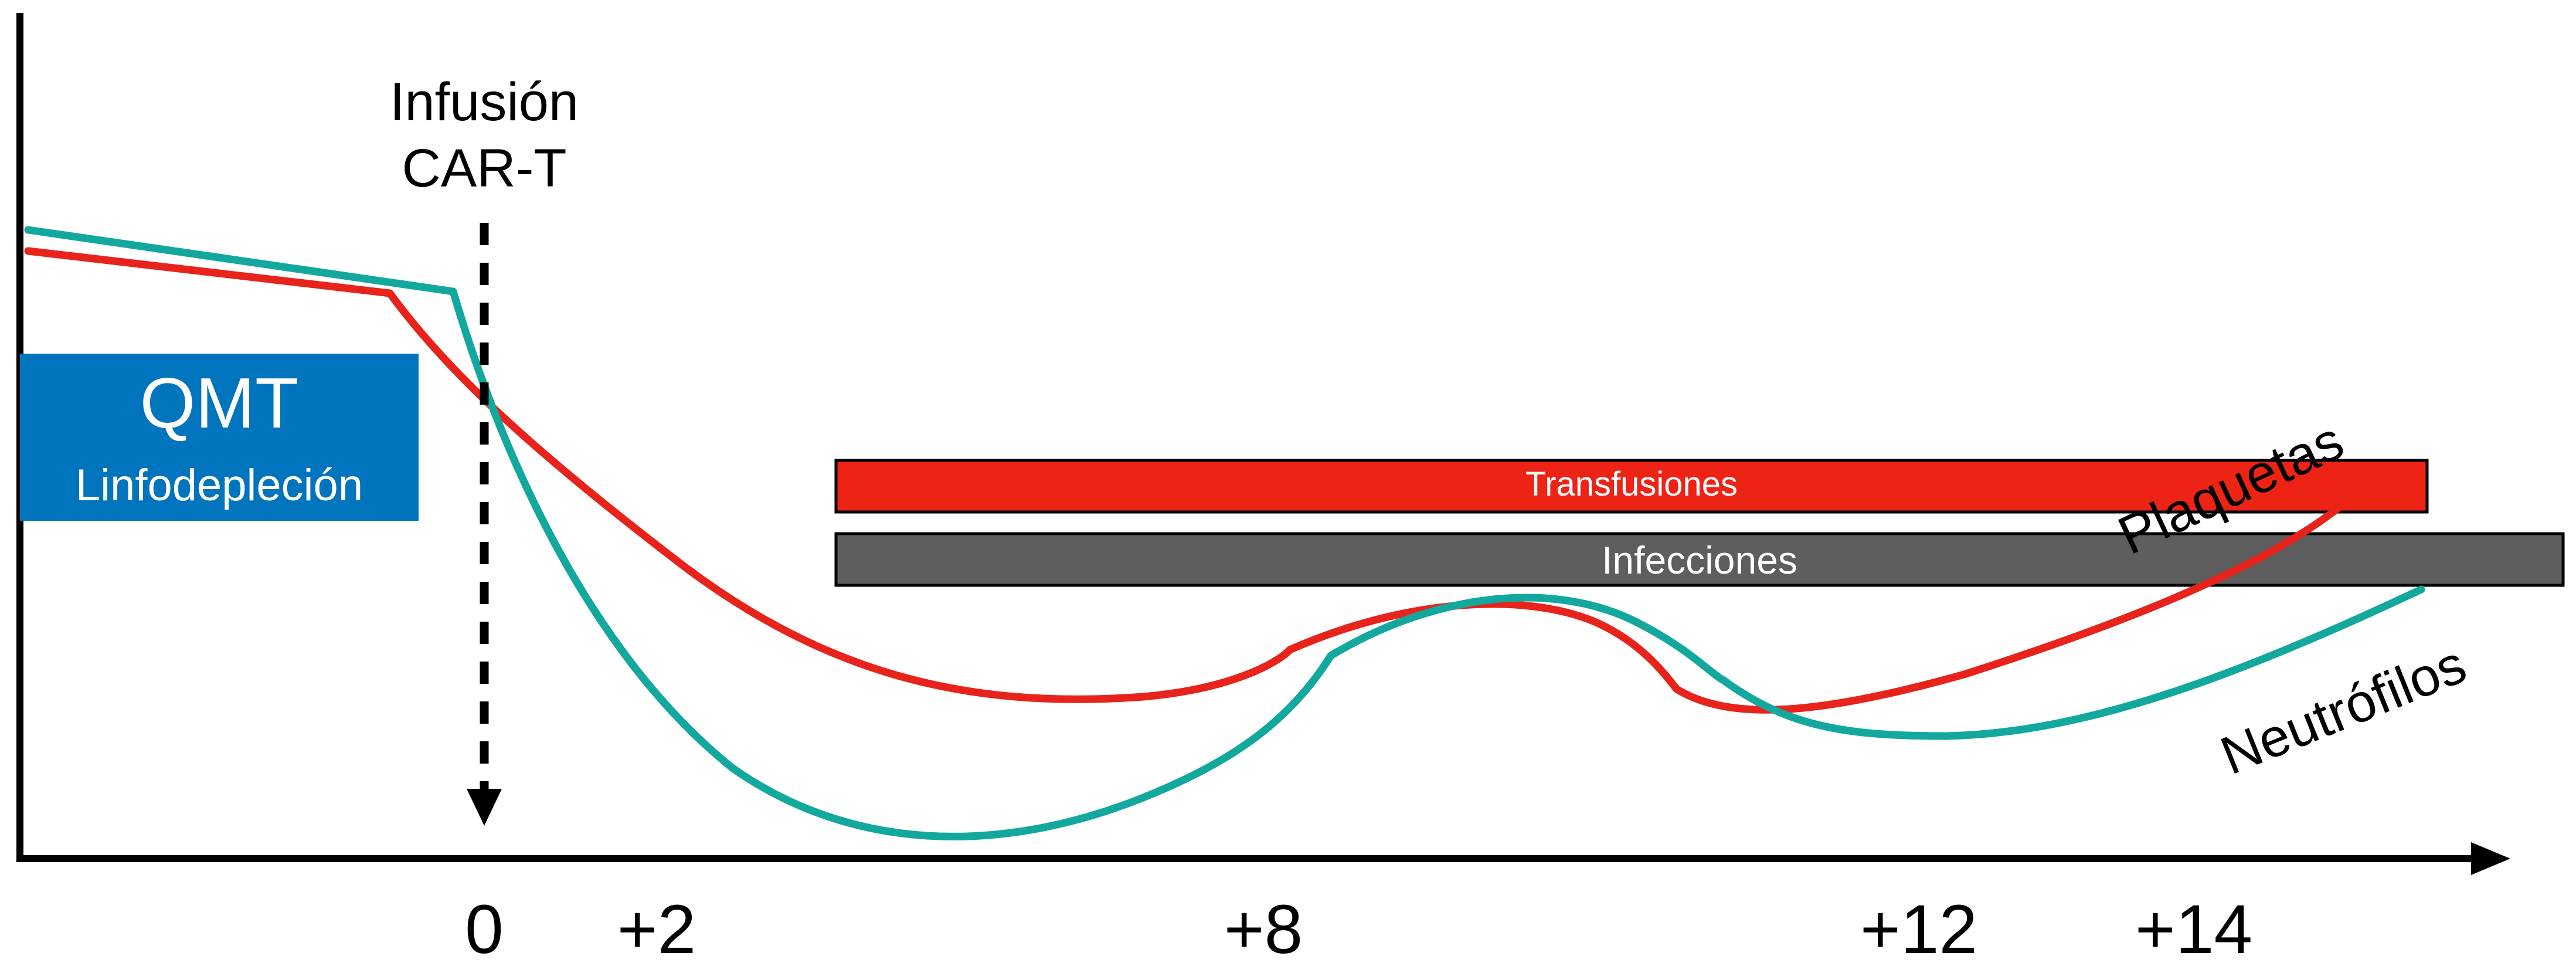 The width and height of the screenshot is (2576, 963). Describe the element at coordinates (485, 927) in the screenshot. I see `x-tick-0: 0` at that location.